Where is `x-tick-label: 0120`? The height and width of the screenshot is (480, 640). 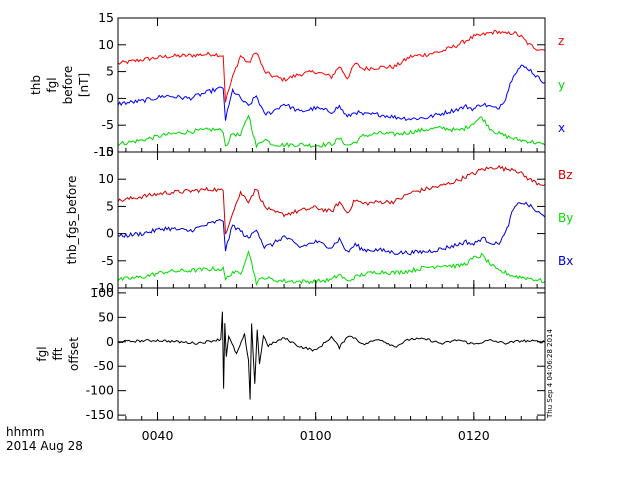
x-tick-label: 0120 is located at coordinates (474, 435).